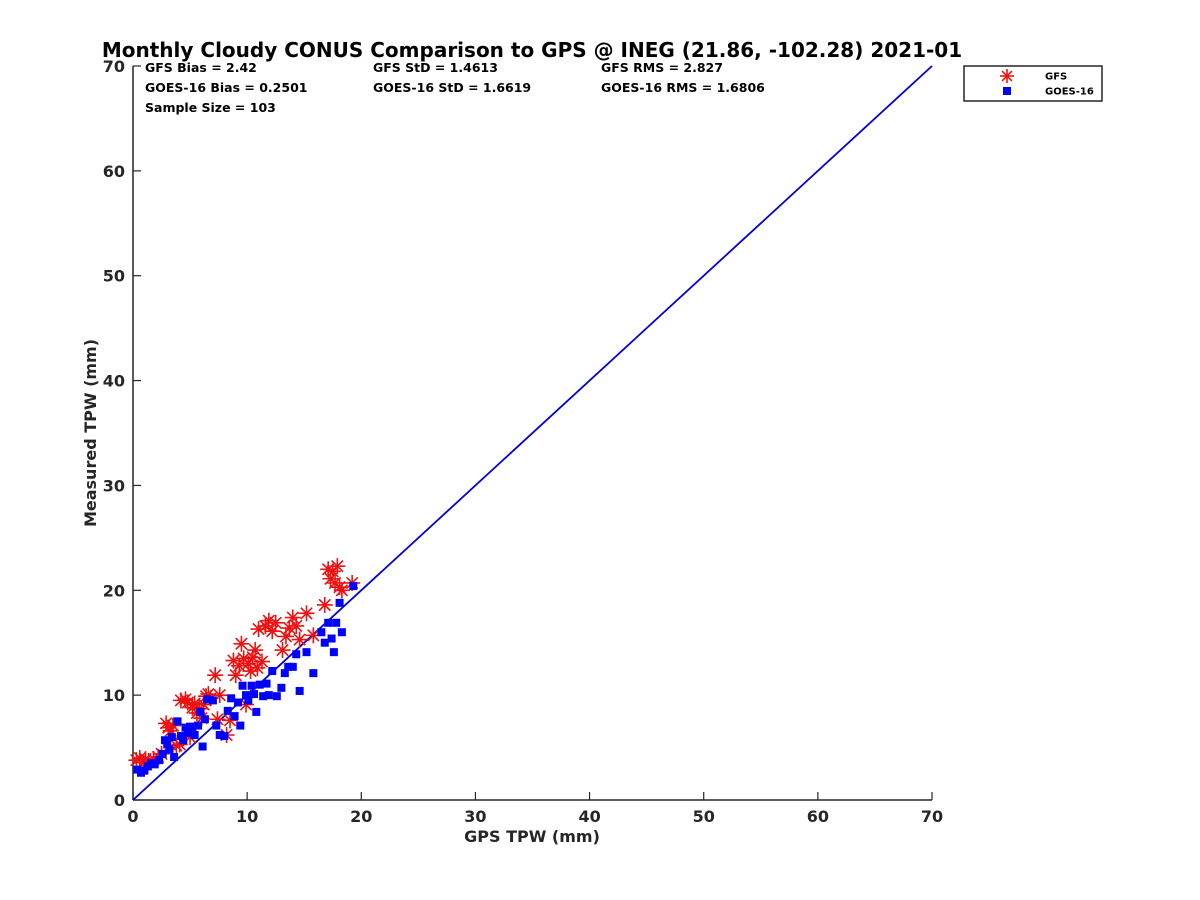  I want to click on legend-label: GOES-16, so click(1069, 92).